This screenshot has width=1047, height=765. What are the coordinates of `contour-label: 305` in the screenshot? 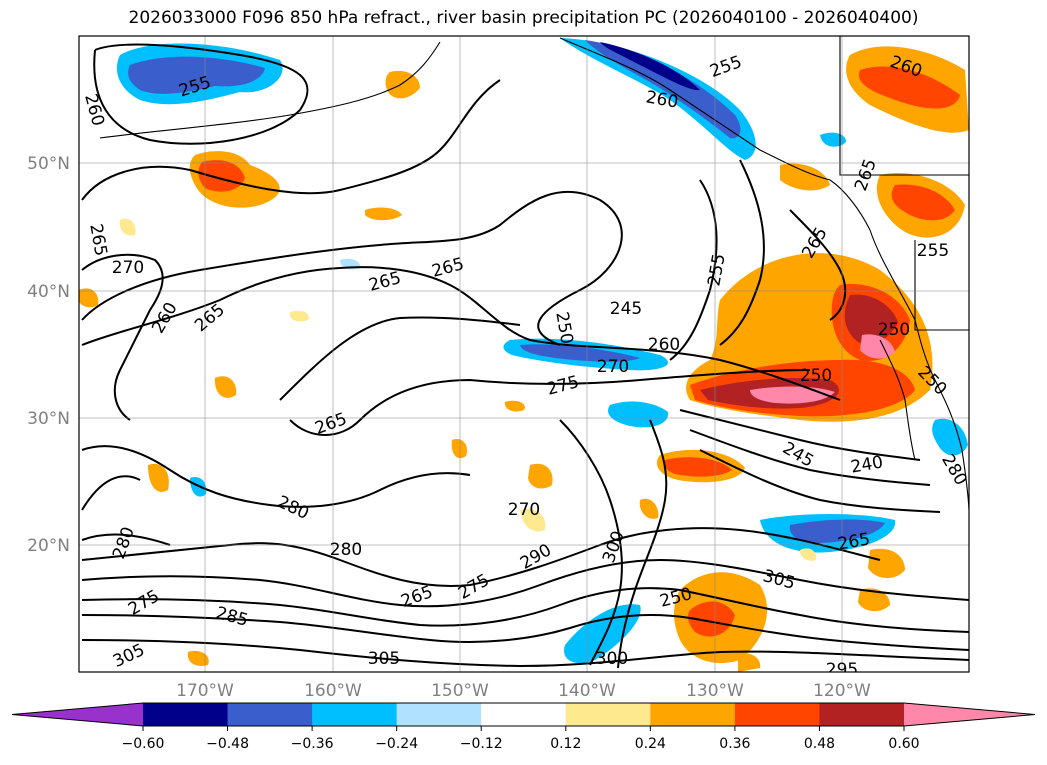 It's located at (384, 659).